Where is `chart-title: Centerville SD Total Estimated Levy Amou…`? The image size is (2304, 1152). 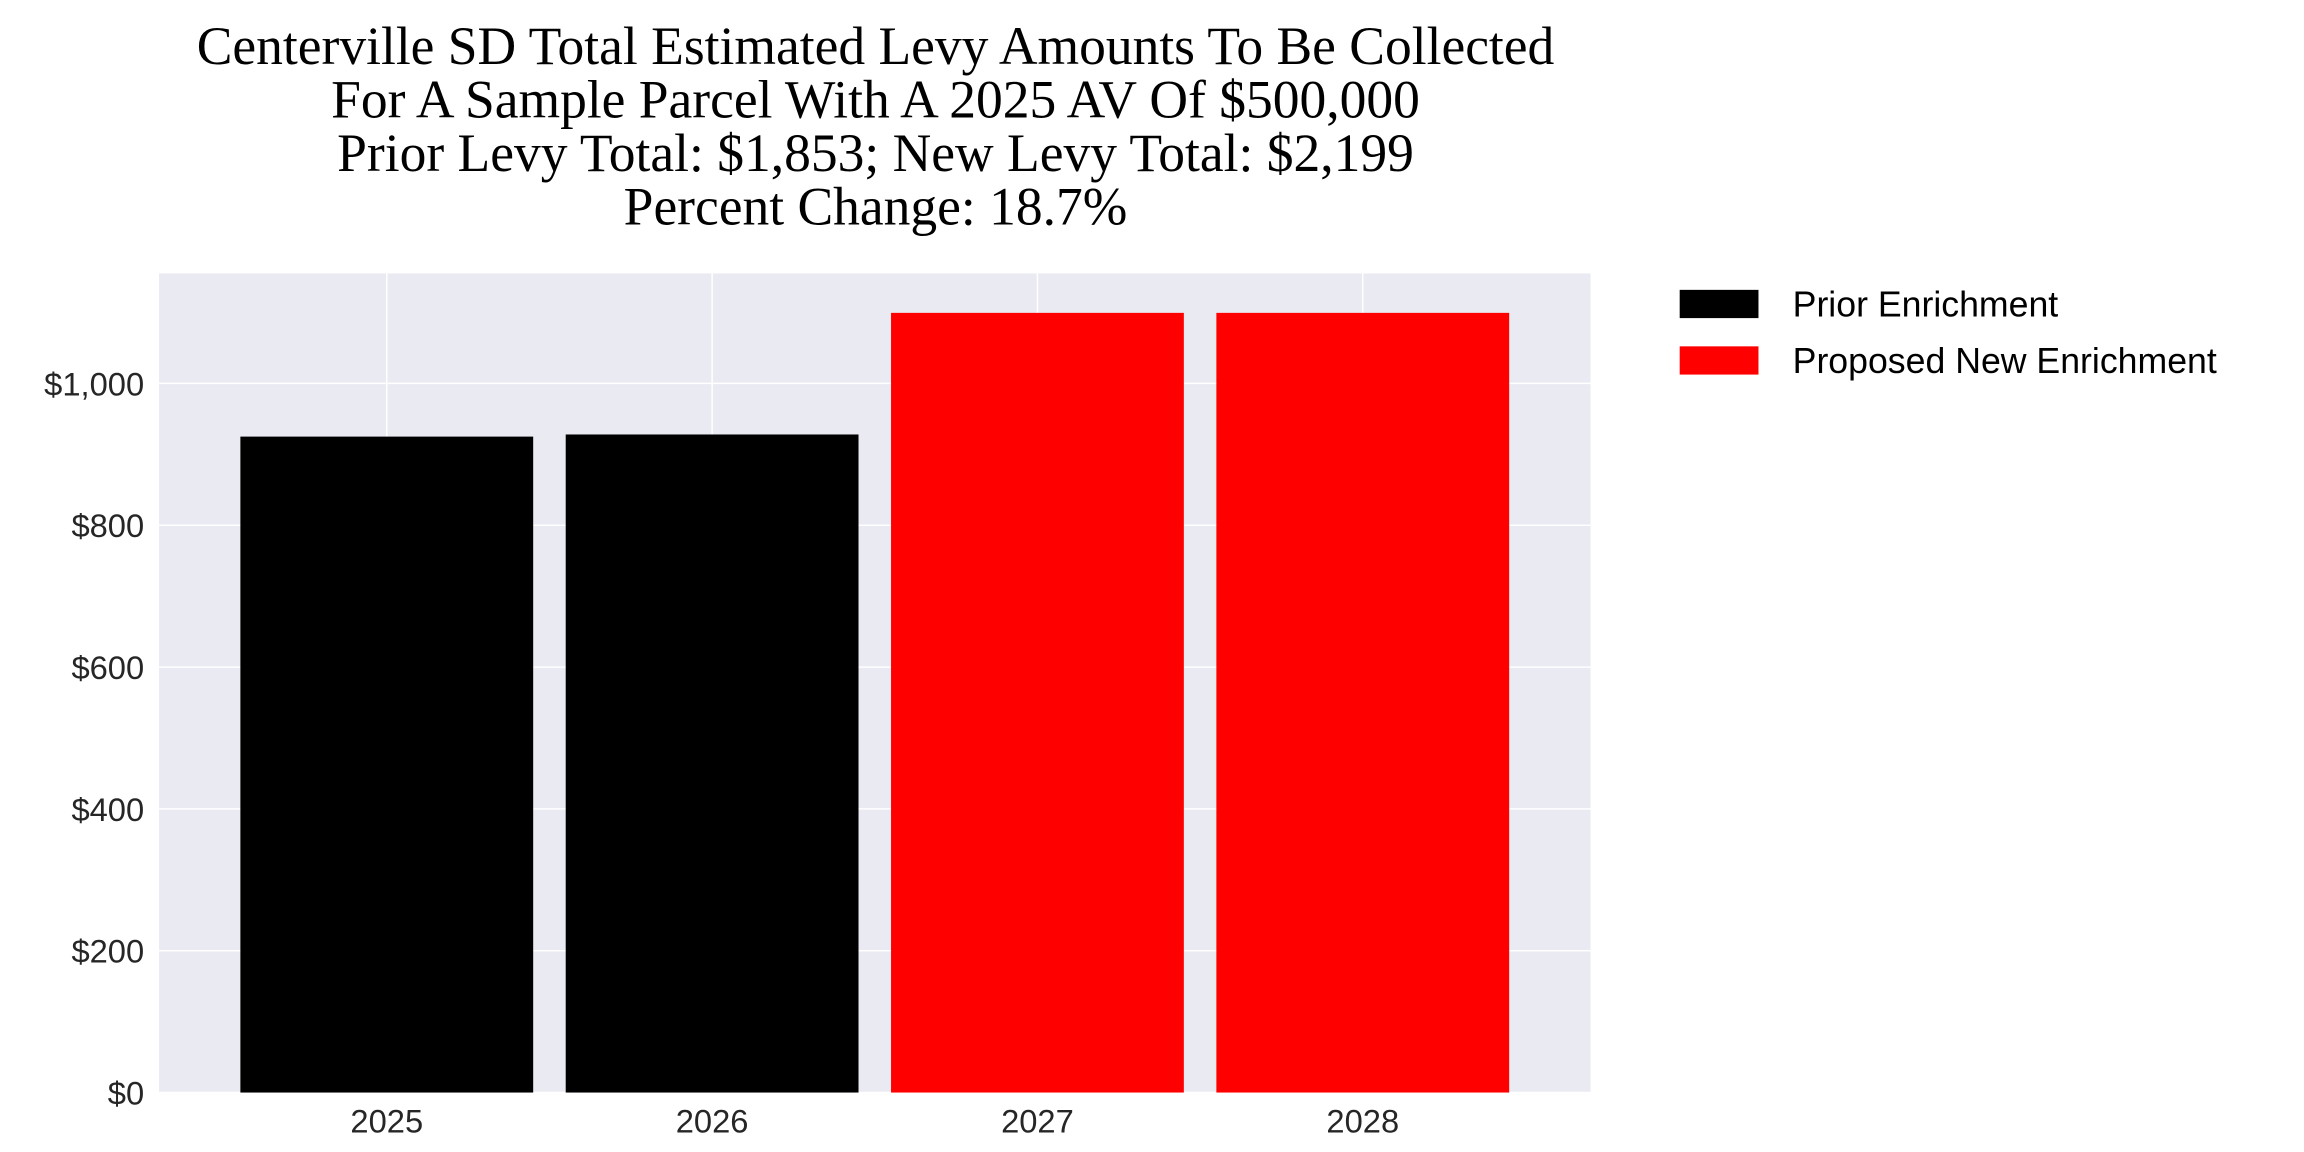 chart-title: Centerville SD Total Estimated Levy Amou… is located at coordinates (876, 126).